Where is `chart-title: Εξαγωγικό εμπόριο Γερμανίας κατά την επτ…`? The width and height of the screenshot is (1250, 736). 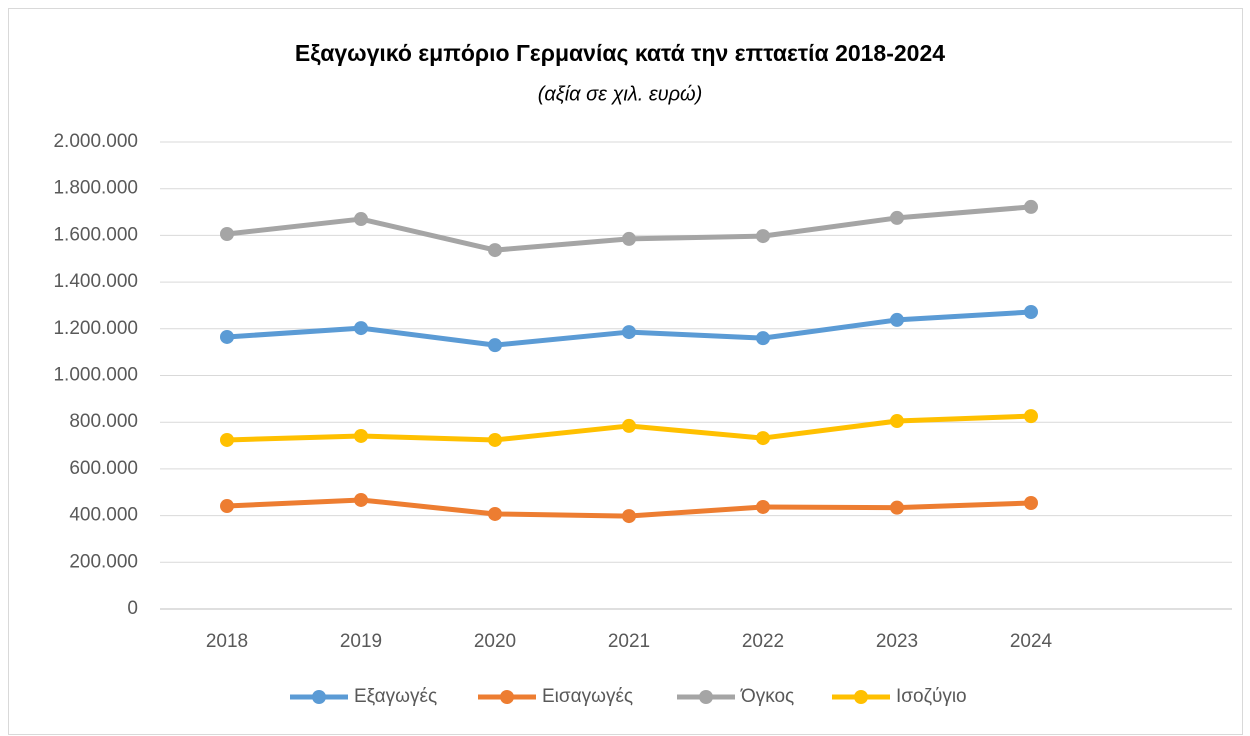
chart-title: Εξαγωγικό εμπόριο Γερμανίας κατά την επτ… is located at coordinates (620, 53).